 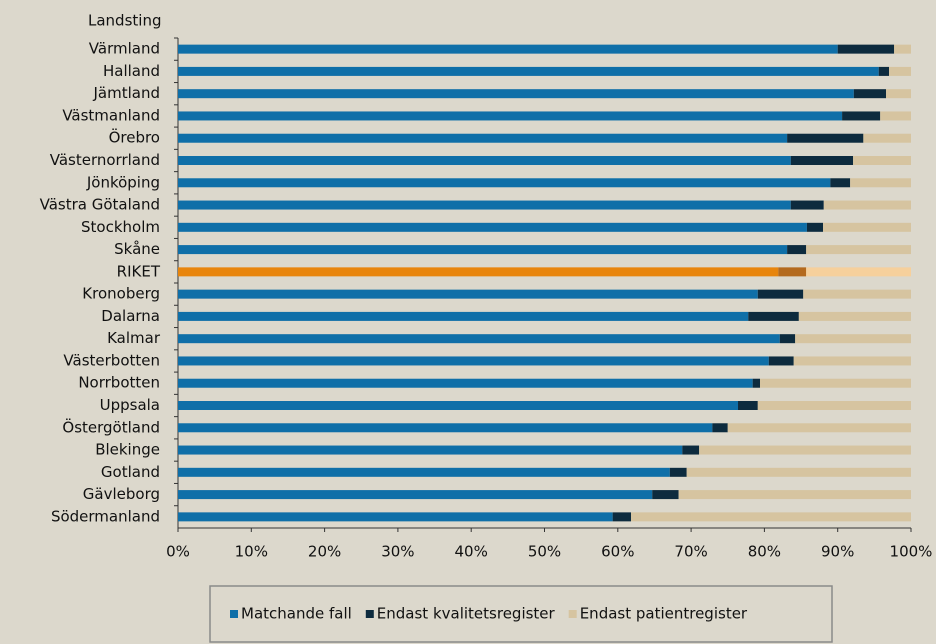 I want to click on y-tick-label: Norrbotten, so click(x=119, y=383).